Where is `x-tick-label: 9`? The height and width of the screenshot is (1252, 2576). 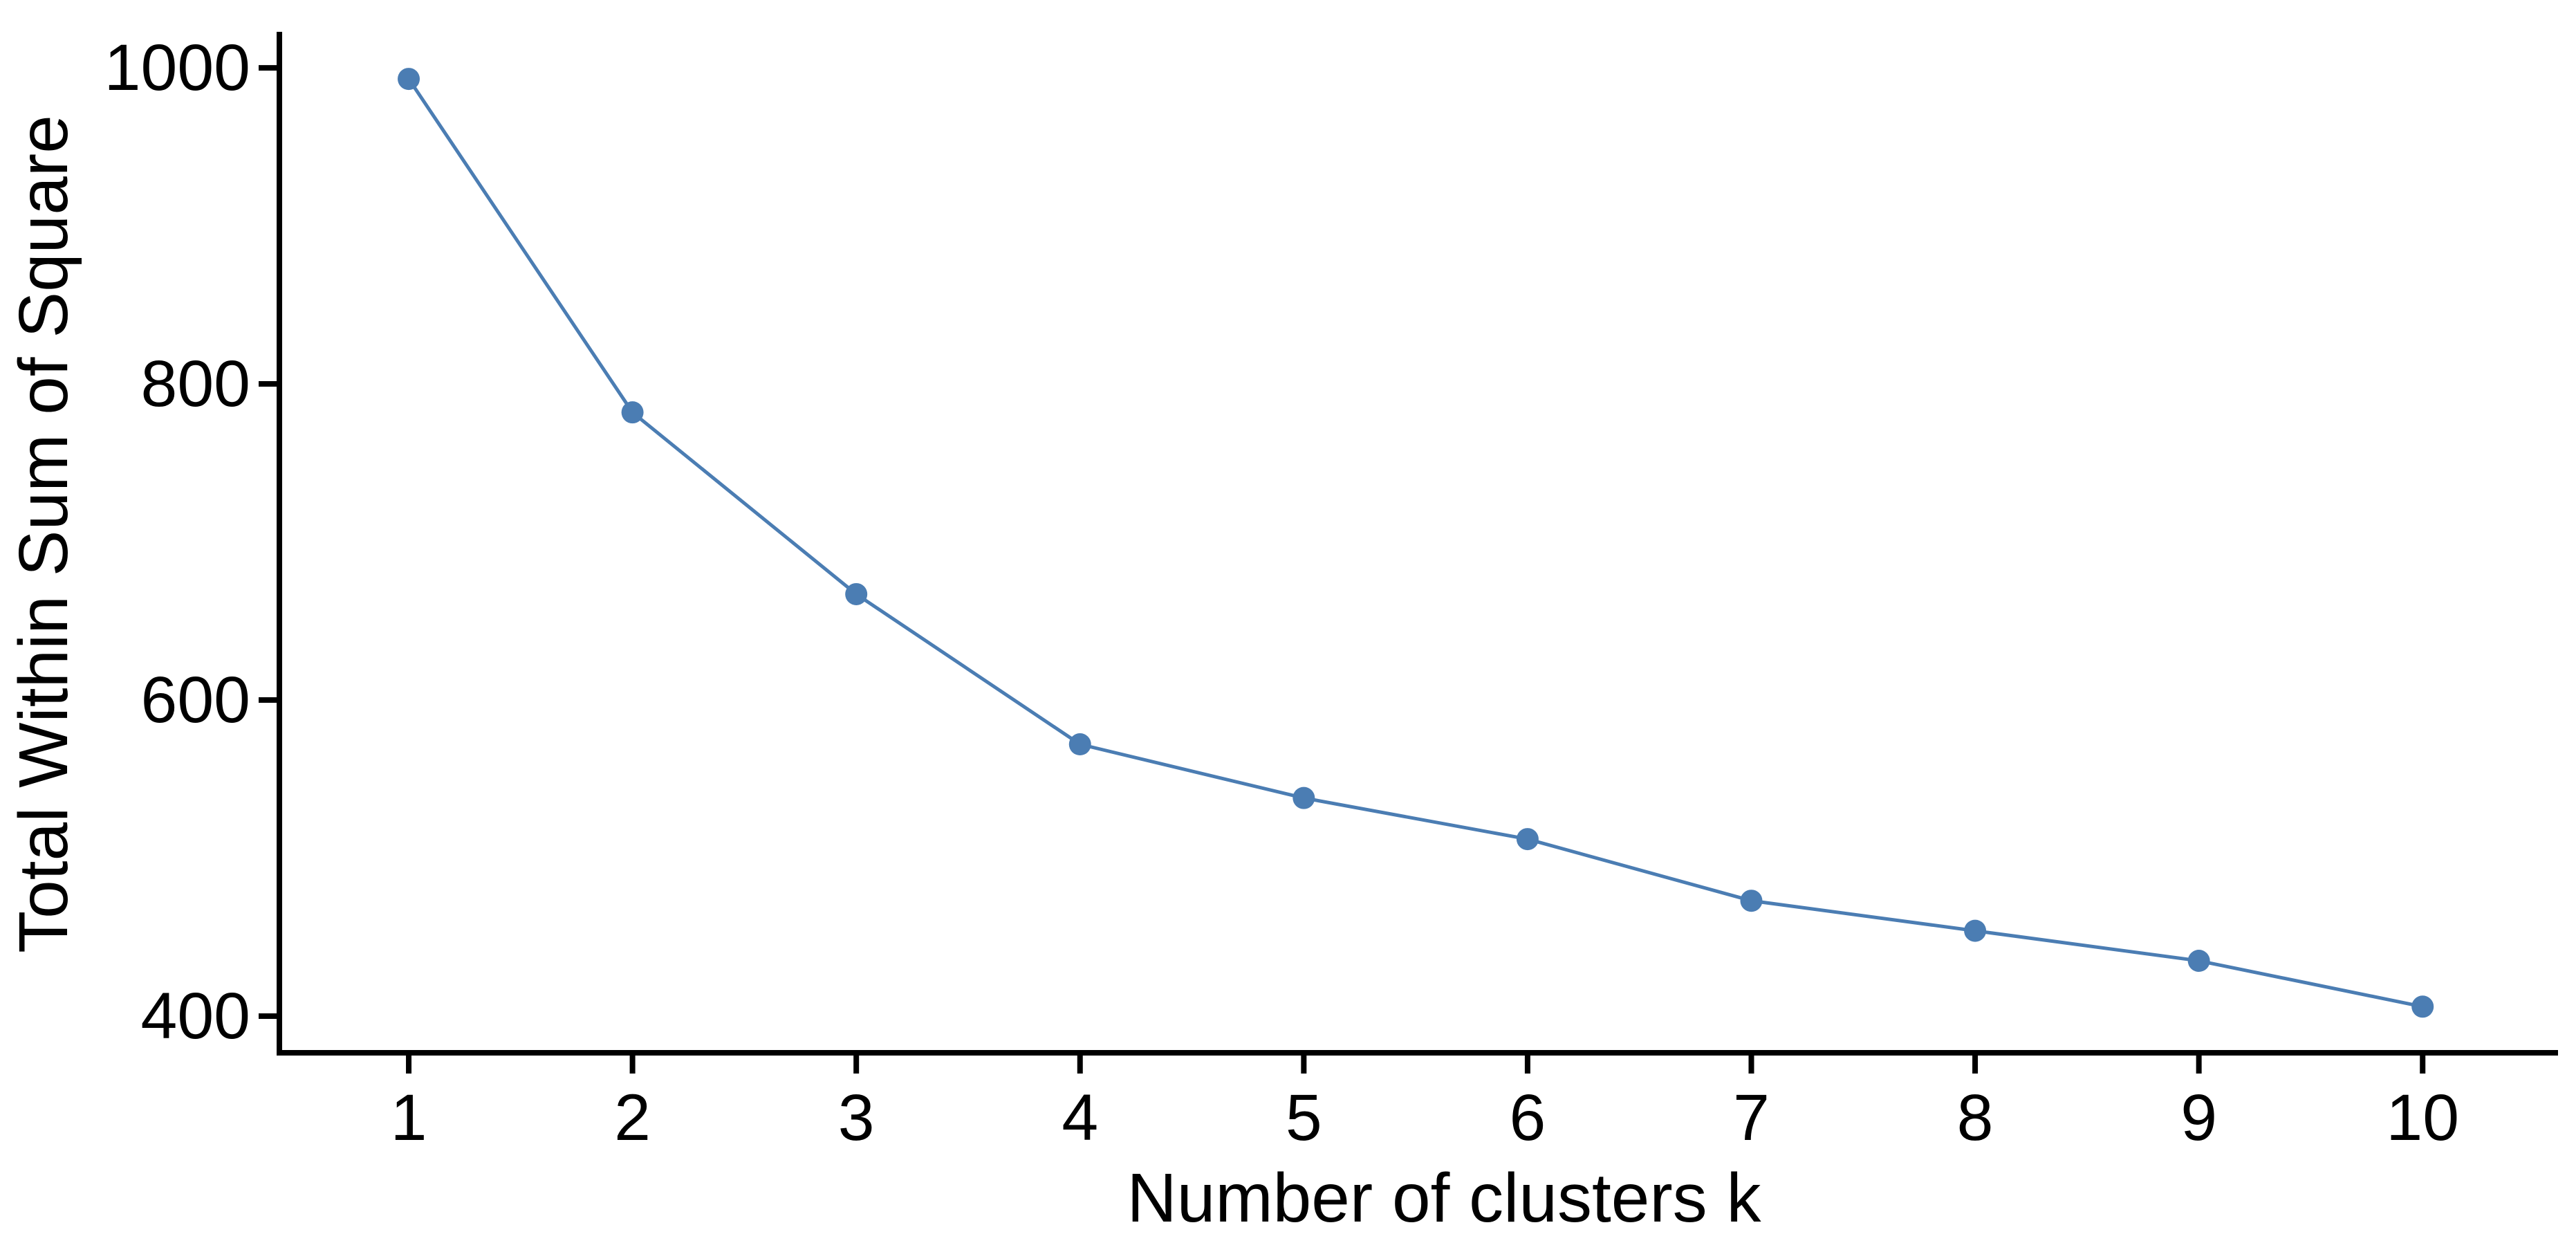
x-tick-label: 9 is located at coordinates (2199, 1117).